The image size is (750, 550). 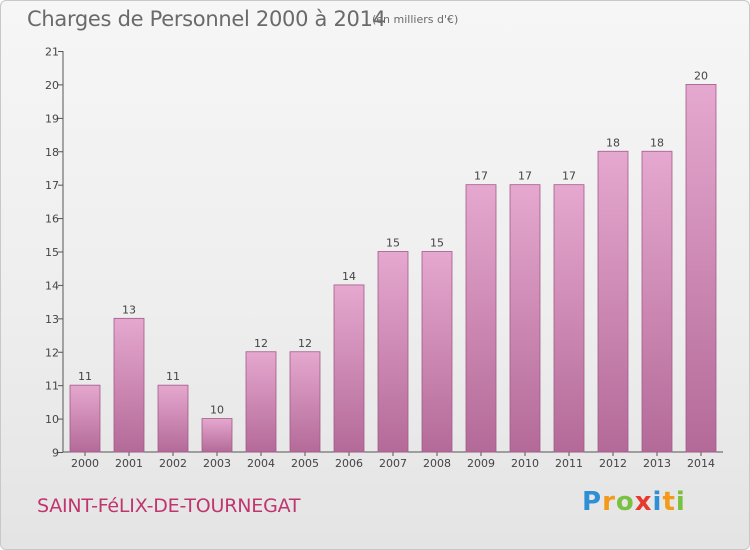 What do you see at coordinates (349, 276) in the screenshot?
I see `data-label: 14` at bounding box center [349, 276].